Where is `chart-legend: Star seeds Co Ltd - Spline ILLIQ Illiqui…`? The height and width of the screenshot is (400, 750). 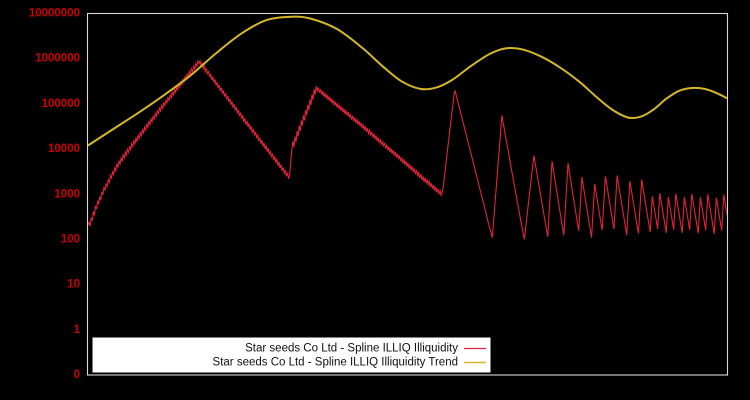 chart-legend: Star seeds Co Ltd - Spline ILLIQ Illiqui… is located at coordinates (291, 355).